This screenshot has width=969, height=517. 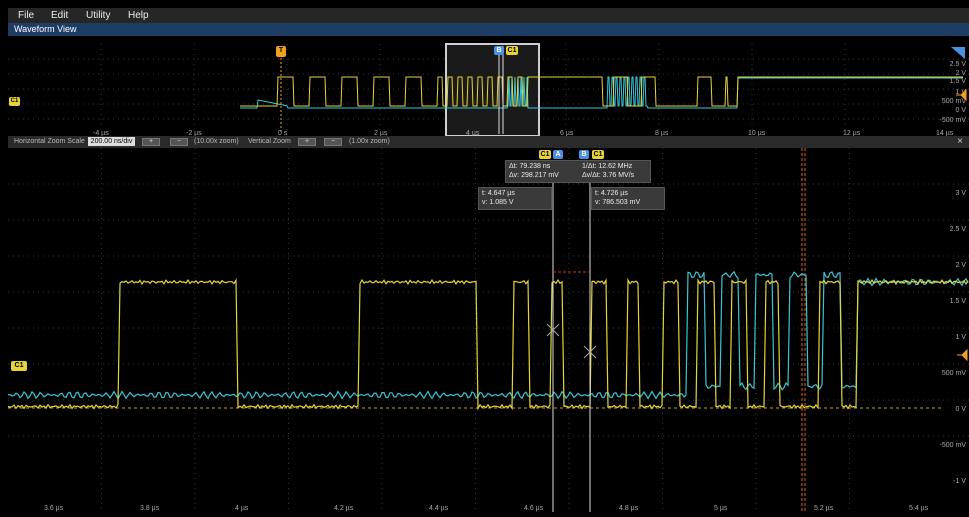 I want to click on main-volt-label: 2 V, so click(x=960, y=265).